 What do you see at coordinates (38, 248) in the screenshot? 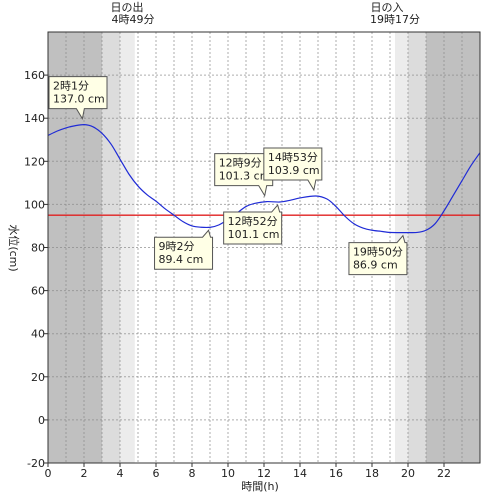
I see `y-tick-label-80: 80` at bounding box center [38, 248].